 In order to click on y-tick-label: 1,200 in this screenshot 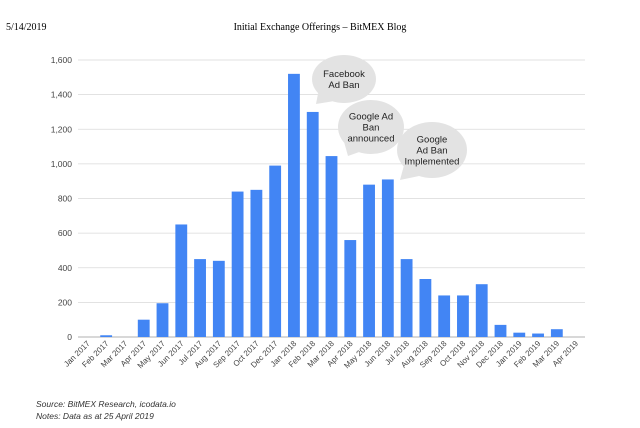, I will do `click(62, 129)`.